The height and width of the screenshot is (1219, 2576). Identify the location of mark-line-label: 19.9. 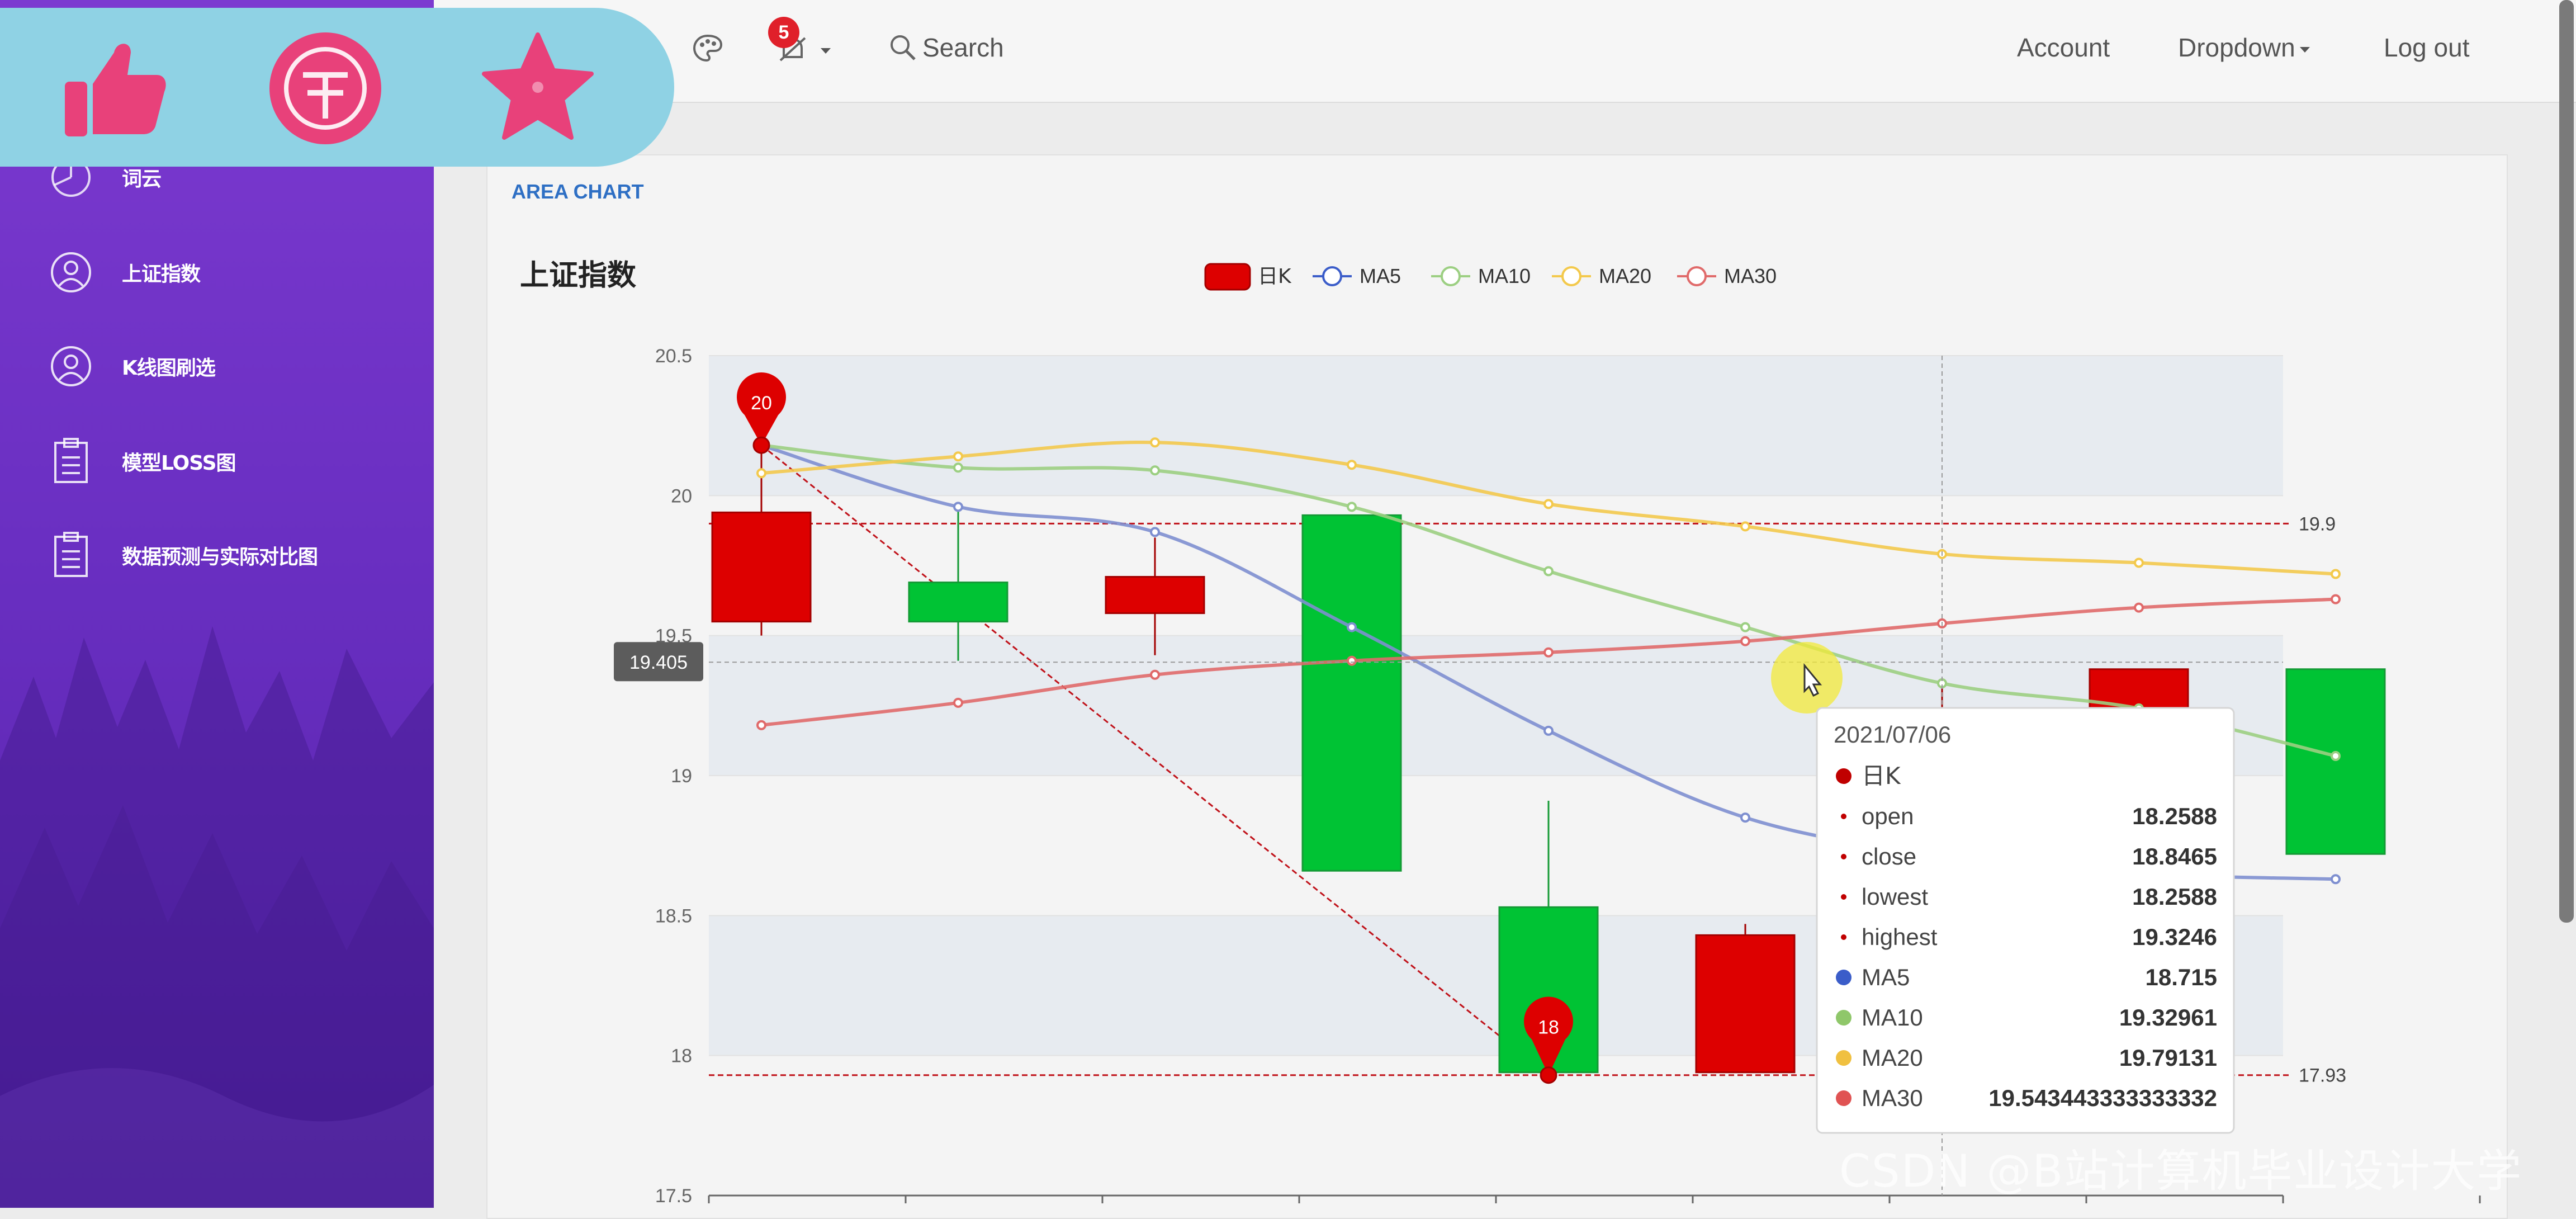
(2318, 524).